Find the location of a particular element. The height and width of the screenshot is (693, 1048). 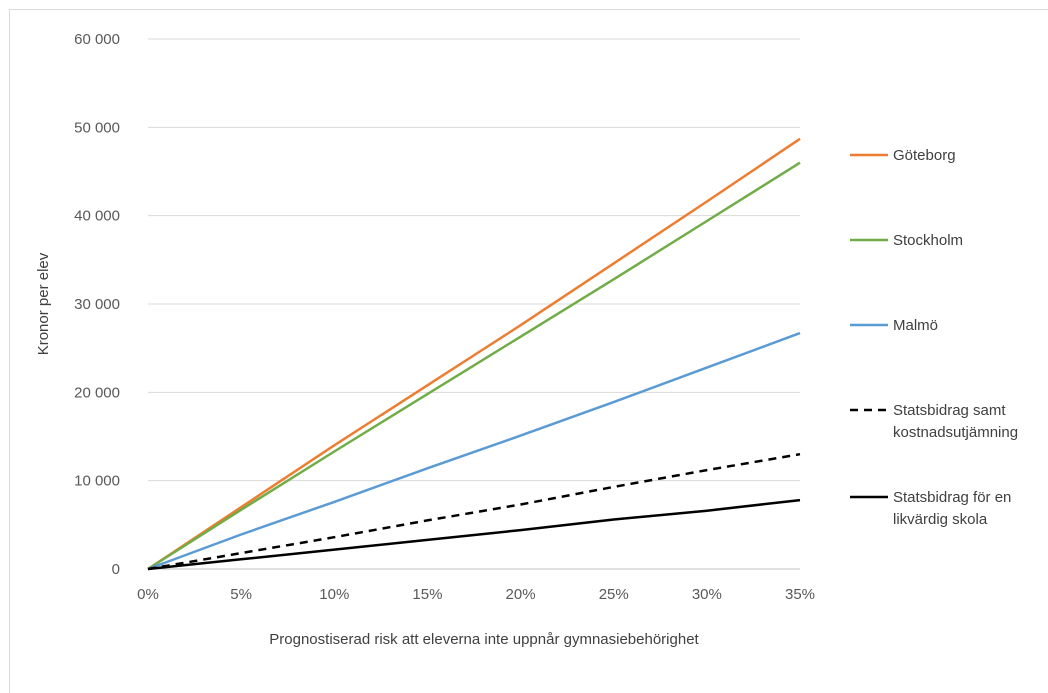

x-tick-label: 10% is located at coordinates (334, 594).